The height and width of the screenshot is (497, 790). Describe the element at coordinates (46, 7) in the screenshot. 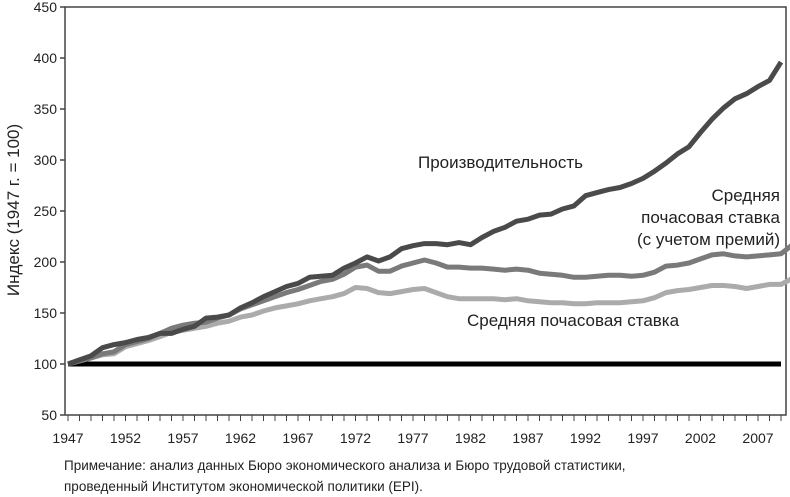

I see `y-tick-label: 450` at that location.